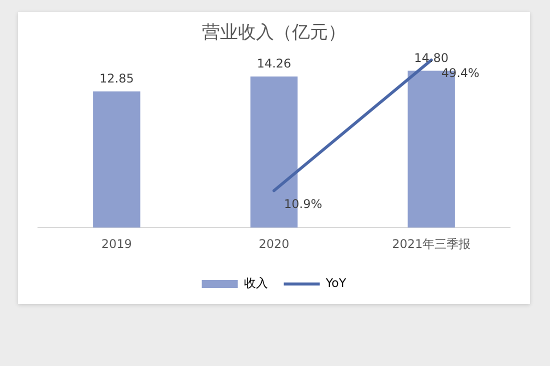  Describe the element at coordinates (335, 283) in the screenshot. I see `legend-label: YoY` at that location.